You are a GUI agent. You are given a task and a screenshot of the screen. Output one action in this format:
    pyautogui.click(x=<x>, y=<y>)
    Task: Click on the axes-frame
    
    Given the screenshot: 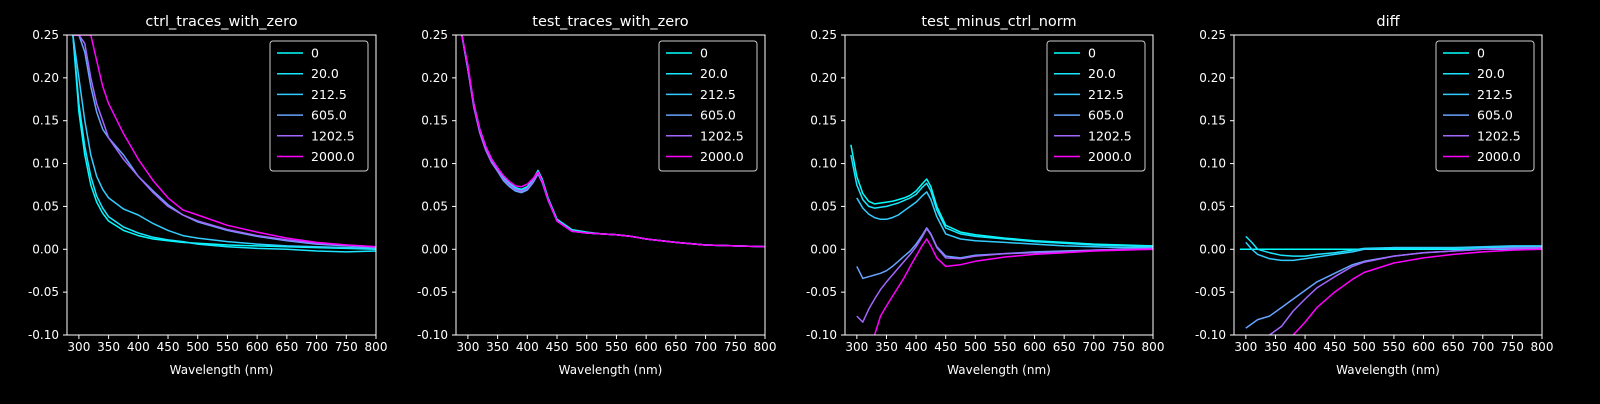 What is the action you would take?
    pyautogui.click(x=610, y=185)
    